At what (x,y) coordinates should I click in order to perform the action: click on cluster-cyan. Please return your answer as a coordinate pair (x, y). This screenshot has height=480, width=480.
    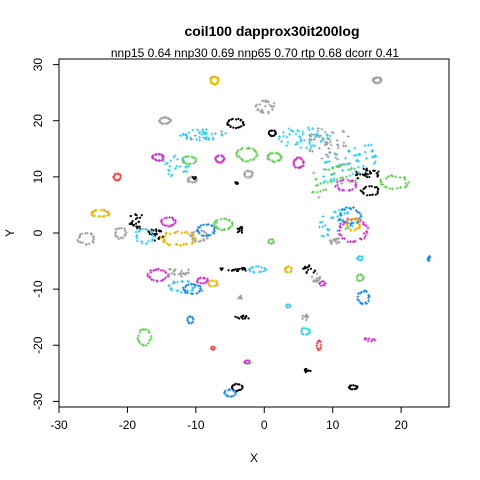
    Looking at the image, I should click on (305, 331).